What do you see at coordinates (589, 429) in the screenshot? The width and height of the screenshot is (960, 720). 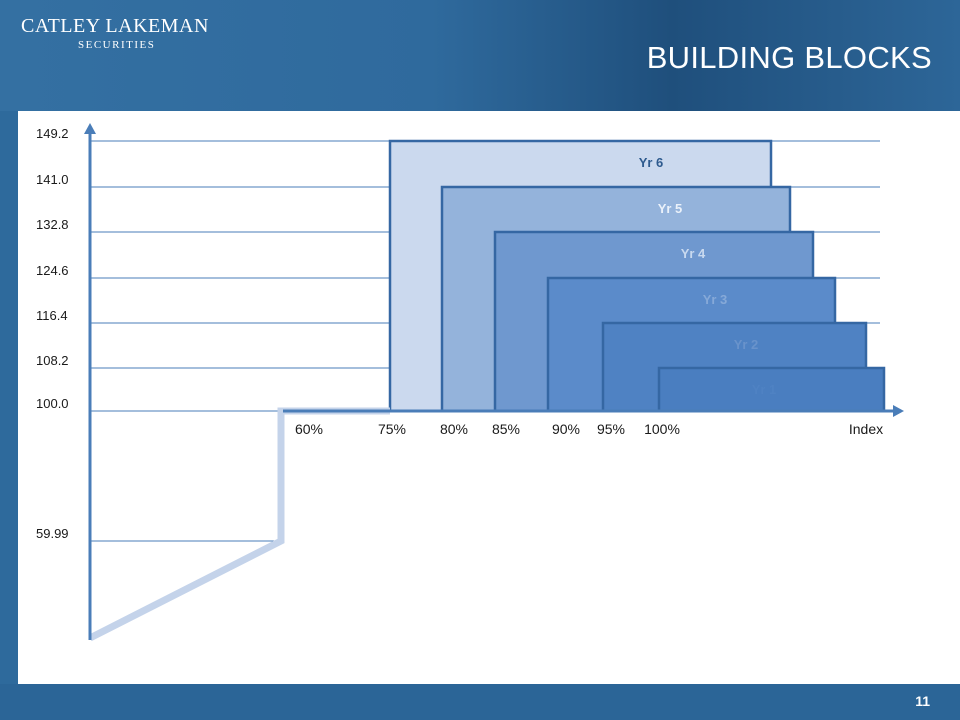 I see `x-tick-labels: 60% 75% 80% 85% 90% 95% 100% Index` at bounding box center [589, 429].